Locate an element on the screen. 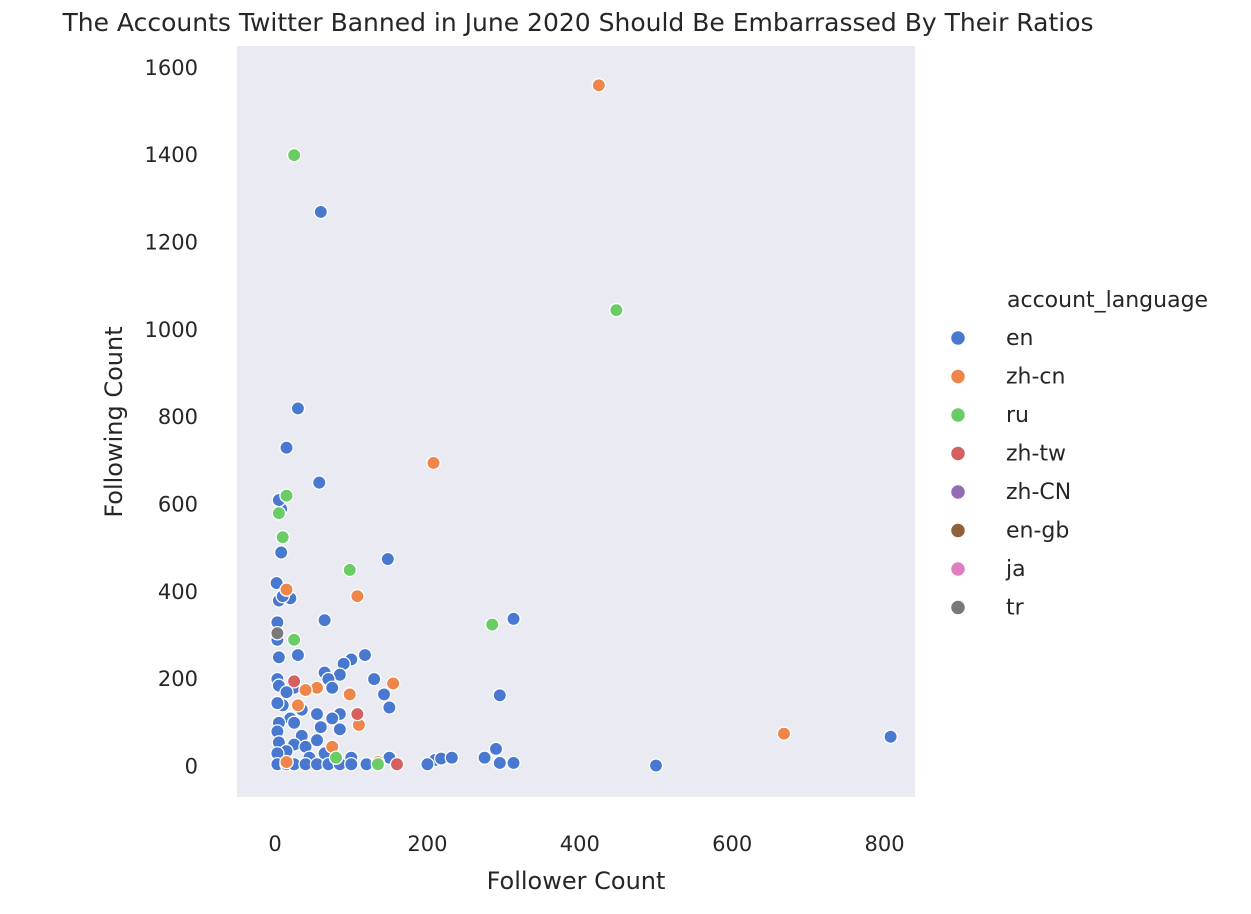  legend-label-zh-CN: zh-CN is located at coordinates (1038, 492).